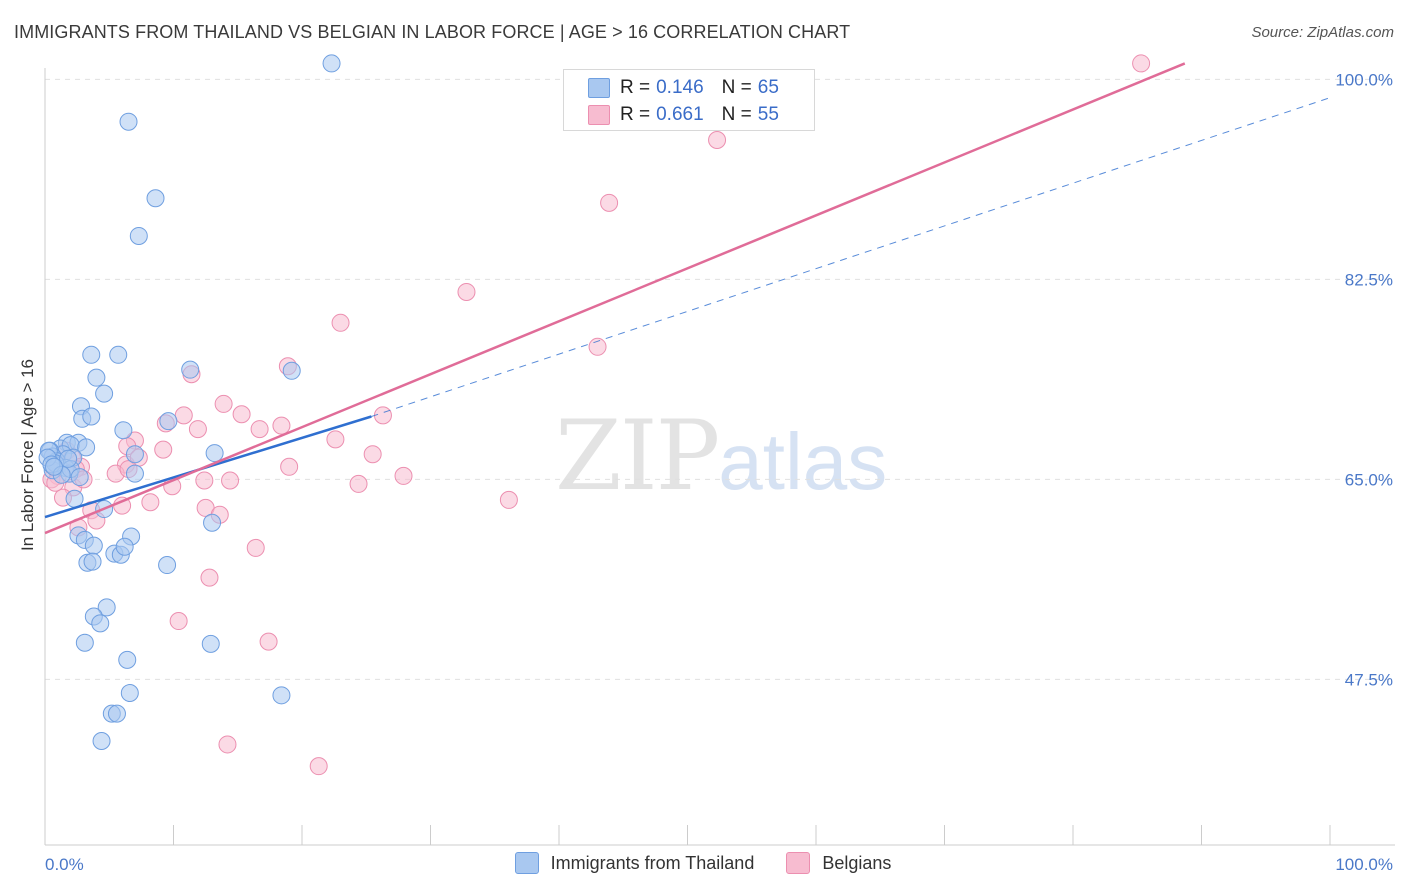 The height and width of the screenshot is (892, 1406). Describe the element at coordinates (637, 456) in the screenshot. I see `watermark-zip: ZIP` at that location.